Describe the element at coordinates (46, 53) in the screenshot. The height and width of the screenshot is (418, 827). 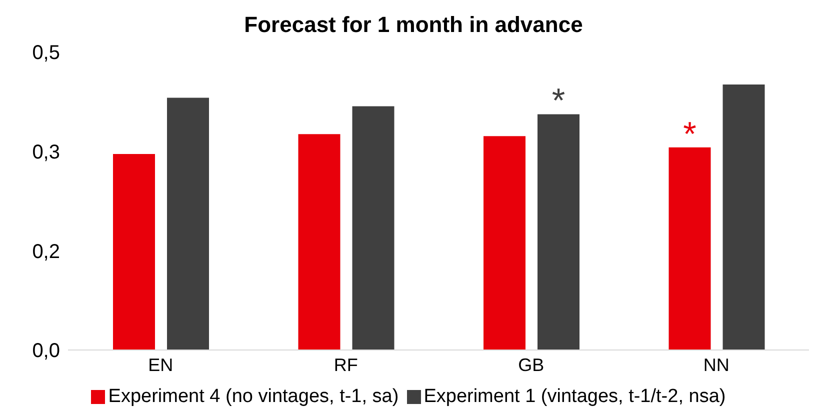
I see `y-tick-label: 0,5` at that location.